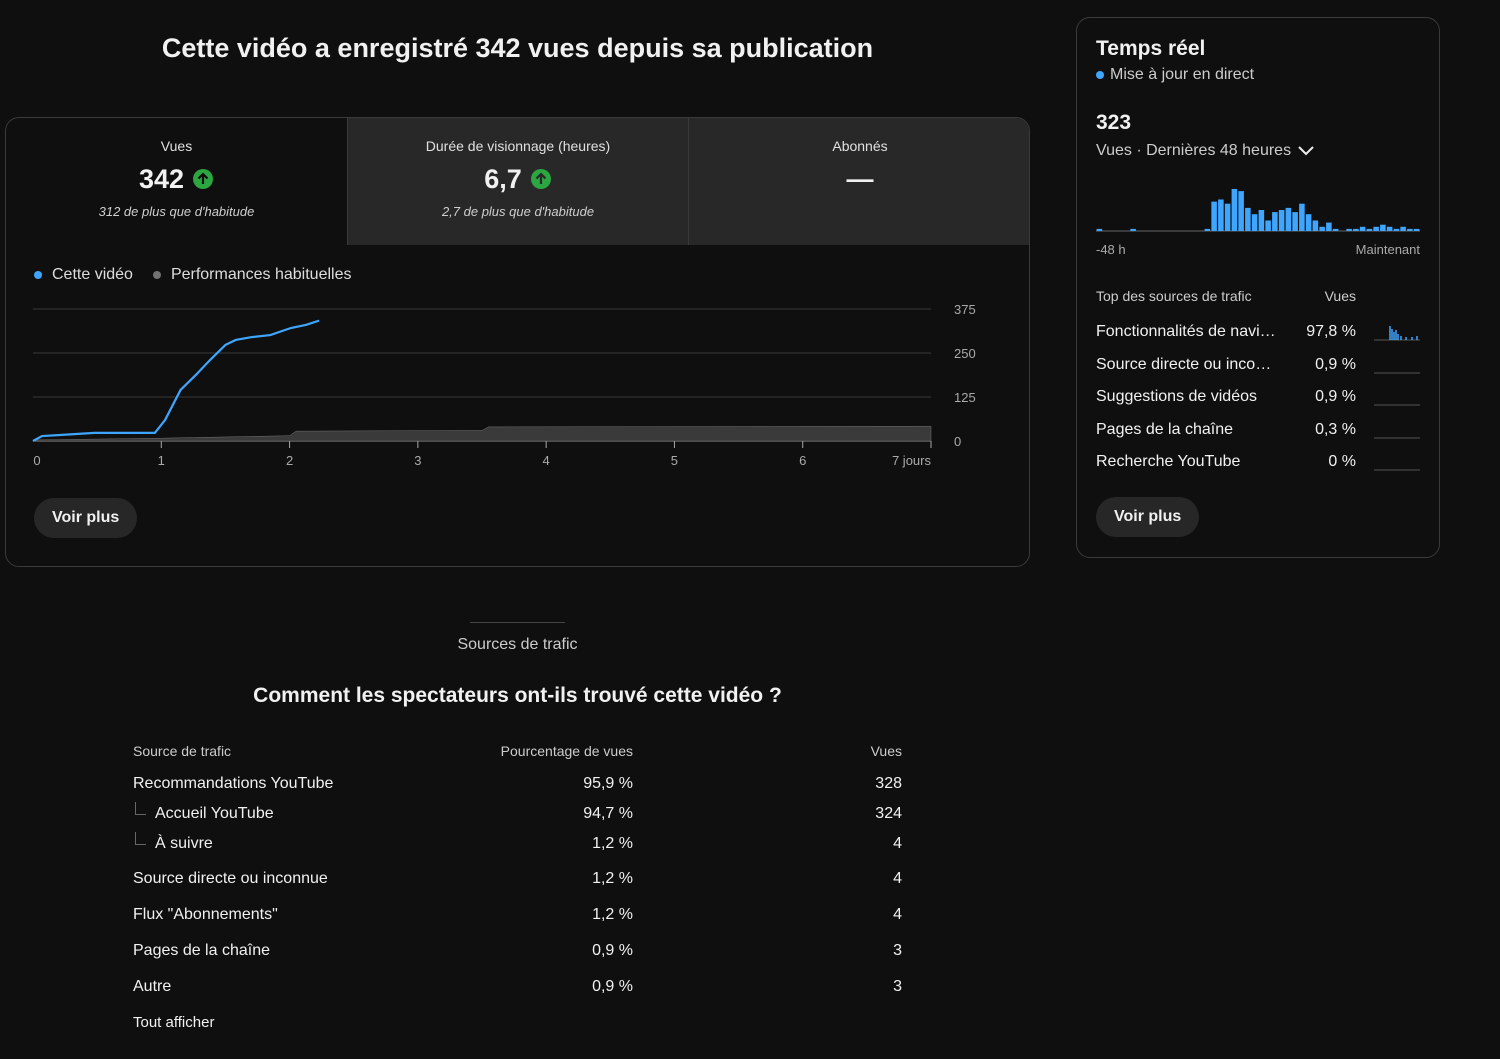 Image resolution: width=1500 pixels, height=1059 pixels. Describe the element at coordinates (802, 460) in the screenshot. I see `x-tick-label: 6` at that location.